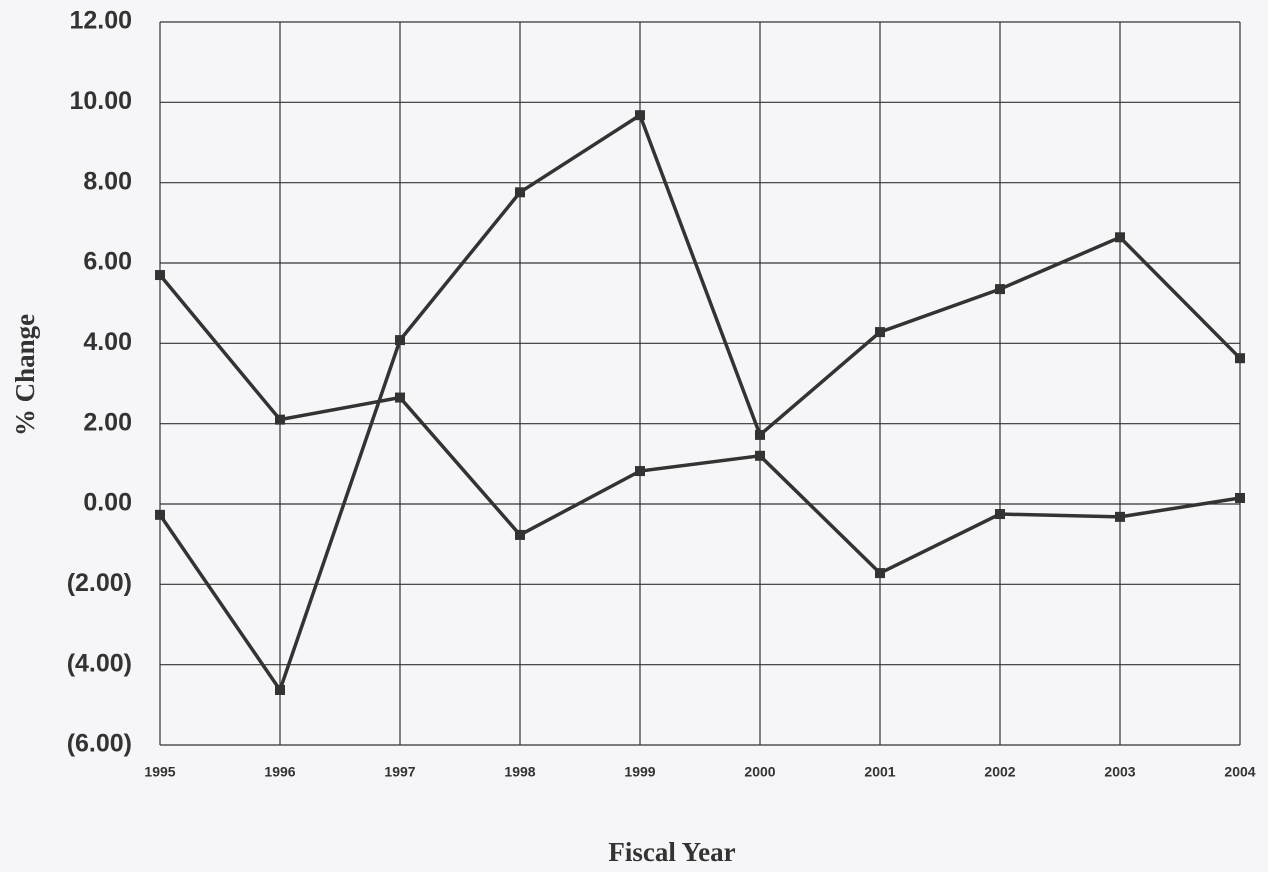 The image size is (1268, 872). Describe the element at coordinates (279, 772) in the screenshot. I see `x-tick-label: 1996` at that location.